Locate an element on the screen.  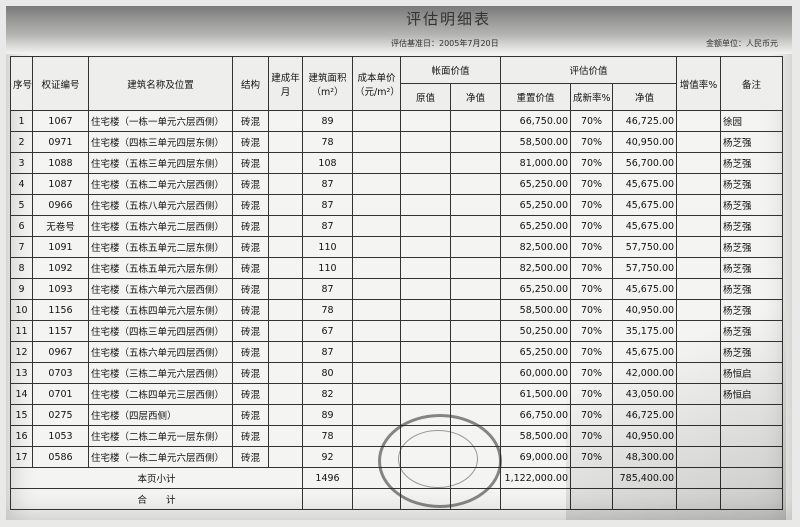
group-header: 帐面价值 is located at coordinates (450, 70).